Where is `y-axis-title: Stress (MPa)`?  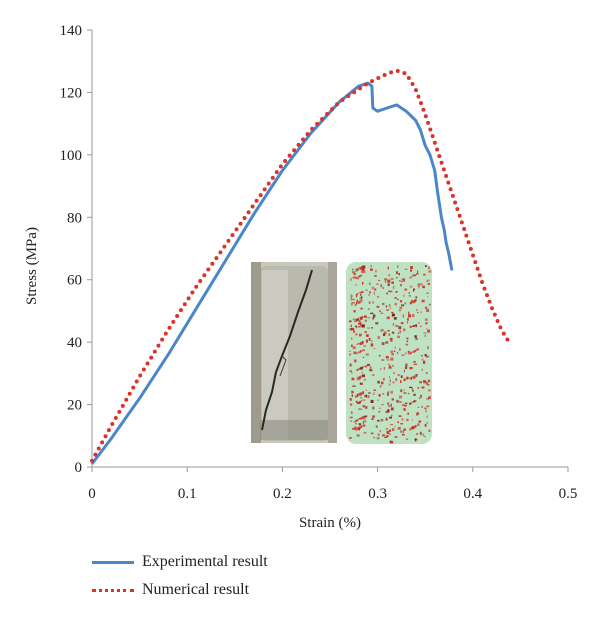 y-axis-title: Stress (MPa) is located at coordinates (32, 266).